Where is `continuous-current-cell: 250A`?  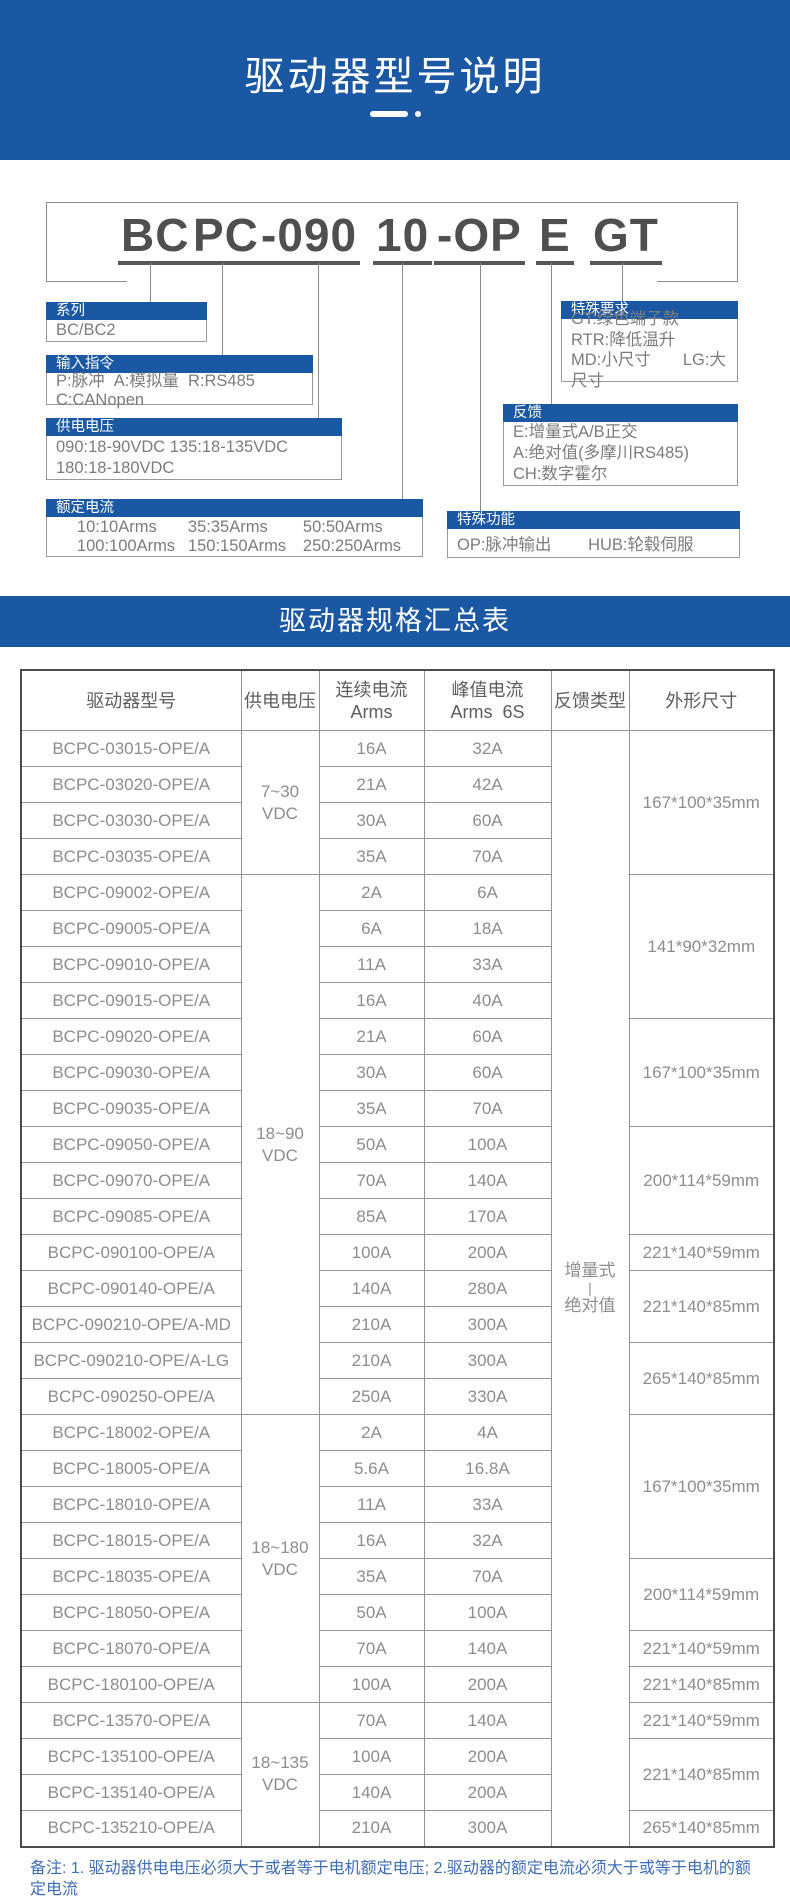
continuous-current-cell: 250A is located at coordinates (371, 1396).